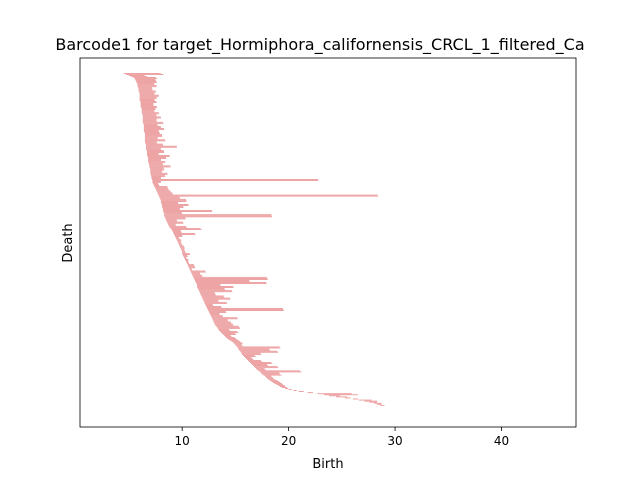  Describe the element at coordinates (182, 441) in the screenshot. I see `x-tick-label: 10` at that location.